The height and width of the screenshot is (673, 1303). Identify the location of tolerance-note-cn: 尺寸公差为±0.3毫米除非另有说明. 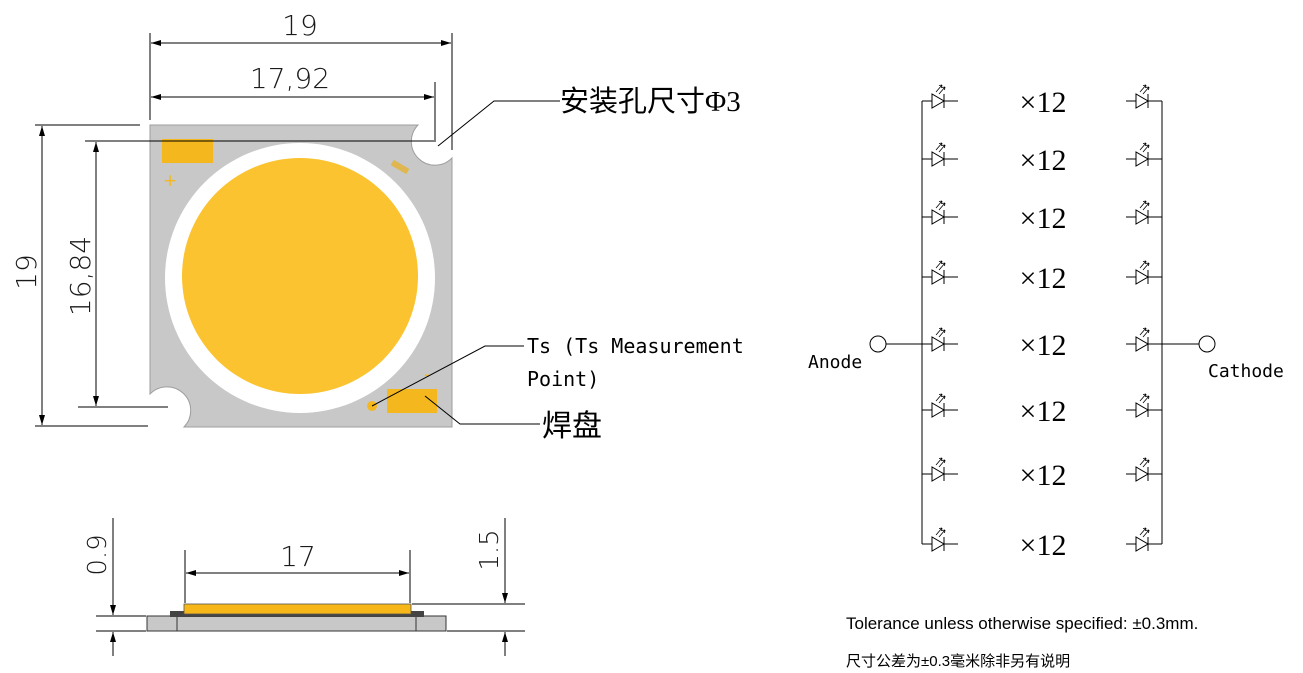
(958, 661).